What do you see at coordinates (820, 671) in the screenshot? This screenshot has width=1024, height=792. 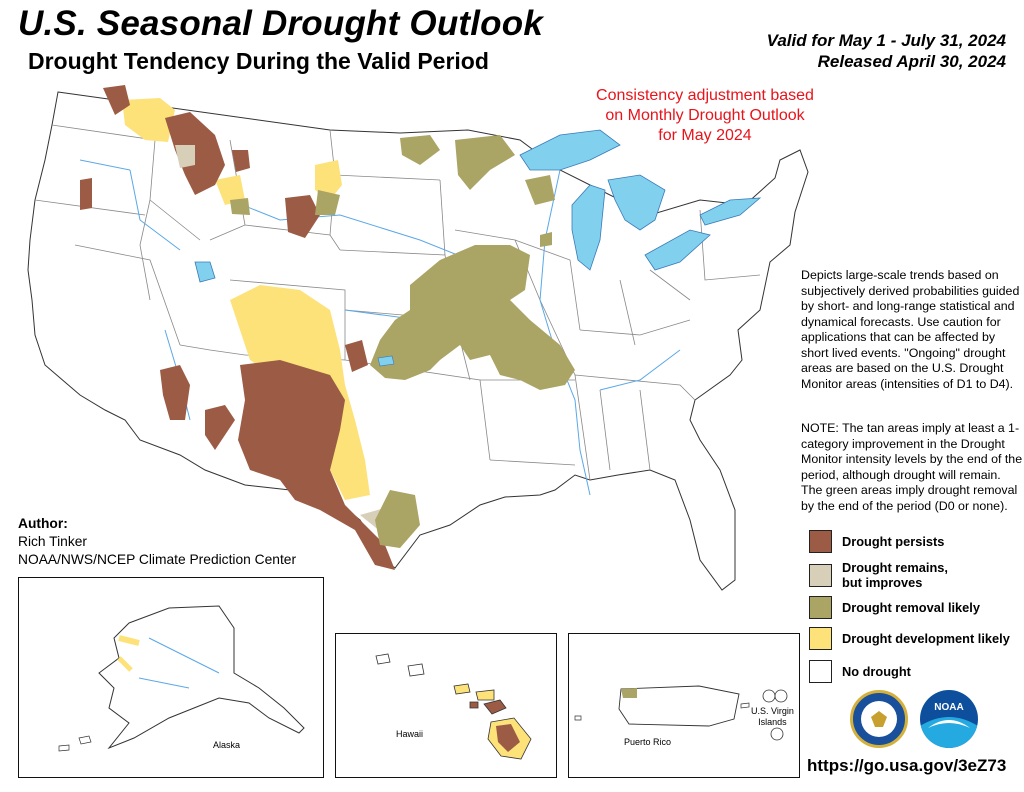 I see `legend-swatch-none` at bounding box center [820, 671].